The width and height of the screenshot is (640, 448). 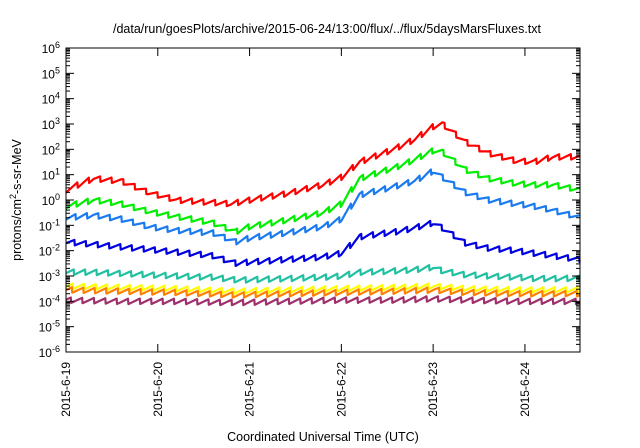 I want to click on y-axis-label-part-1: protons/cm, so click(x=17, y=230).